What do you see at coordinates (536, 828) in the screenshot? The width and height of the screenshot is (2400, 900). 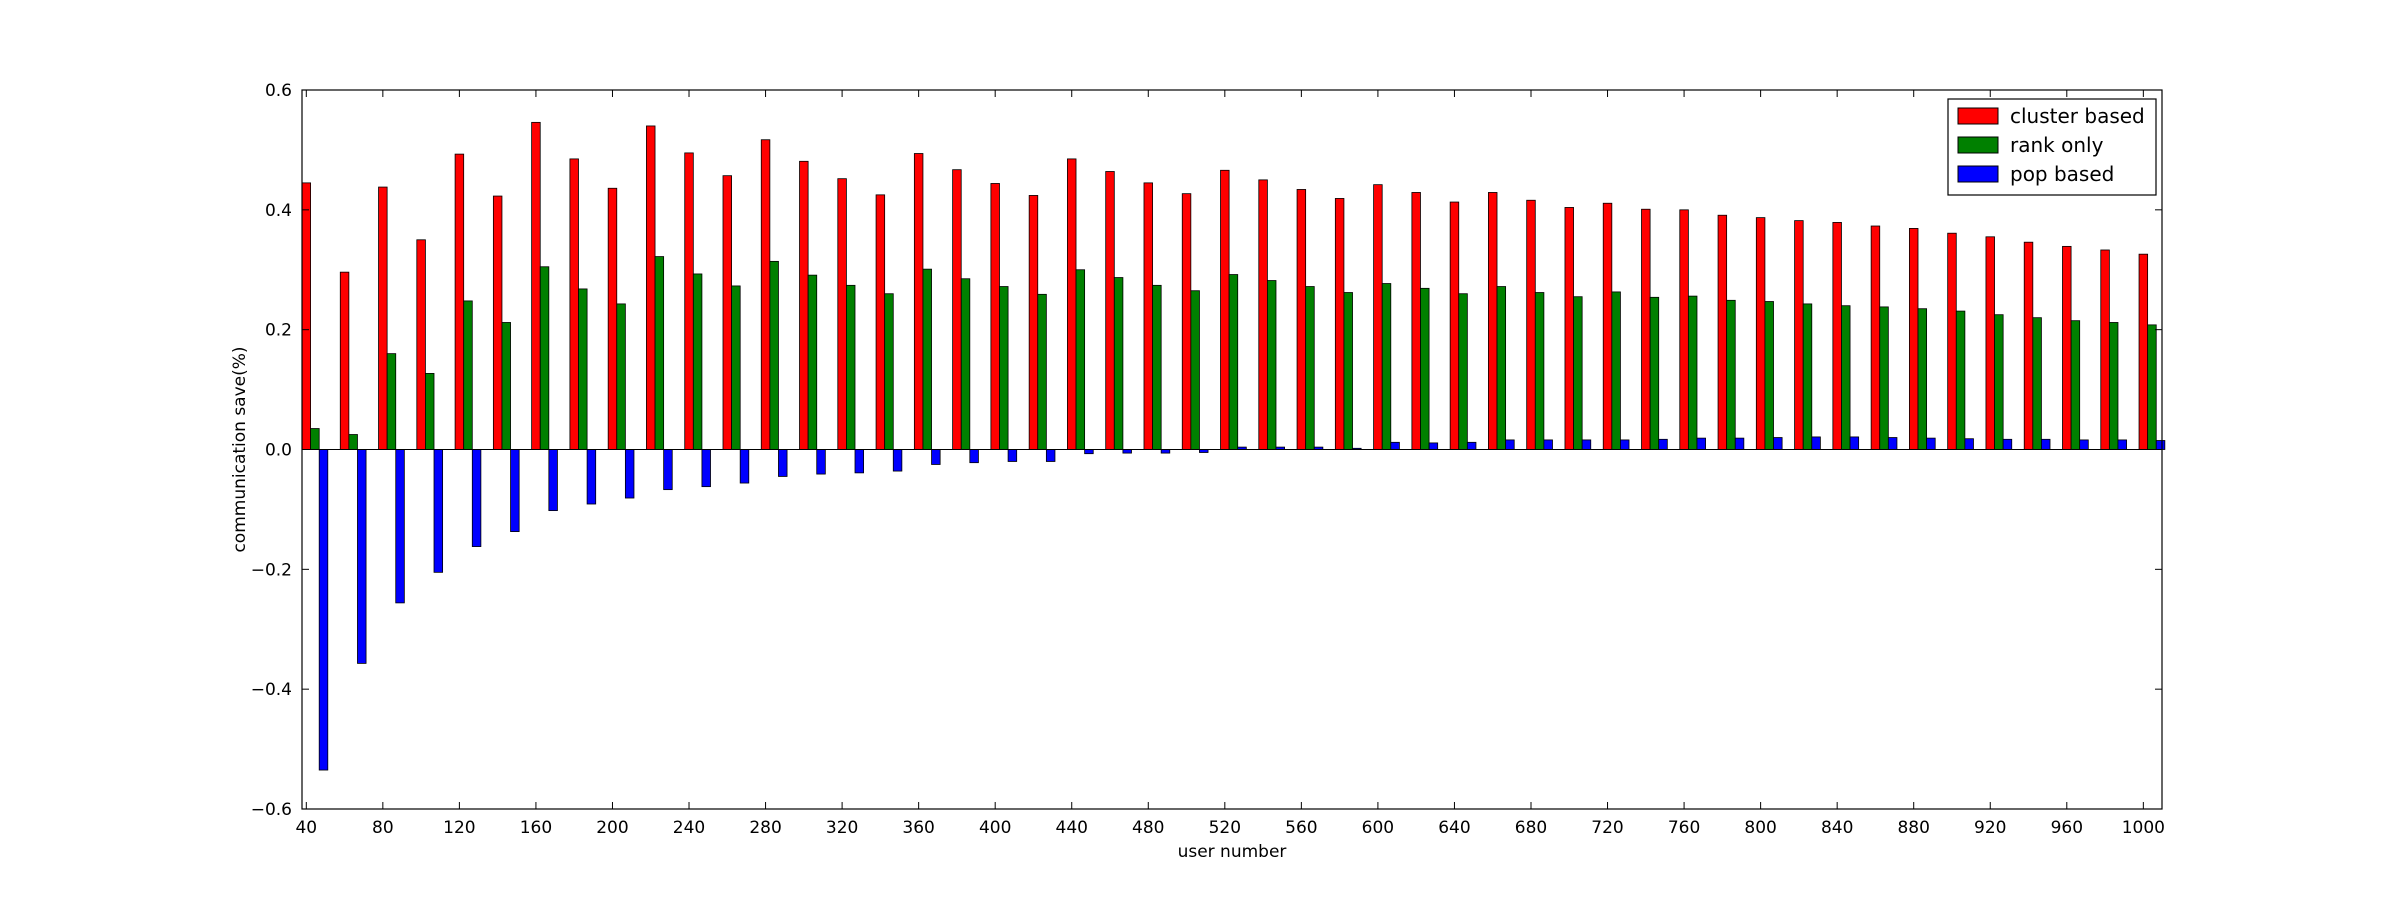 I see `x-tick-label: 160` at bounding box center [536, 828].